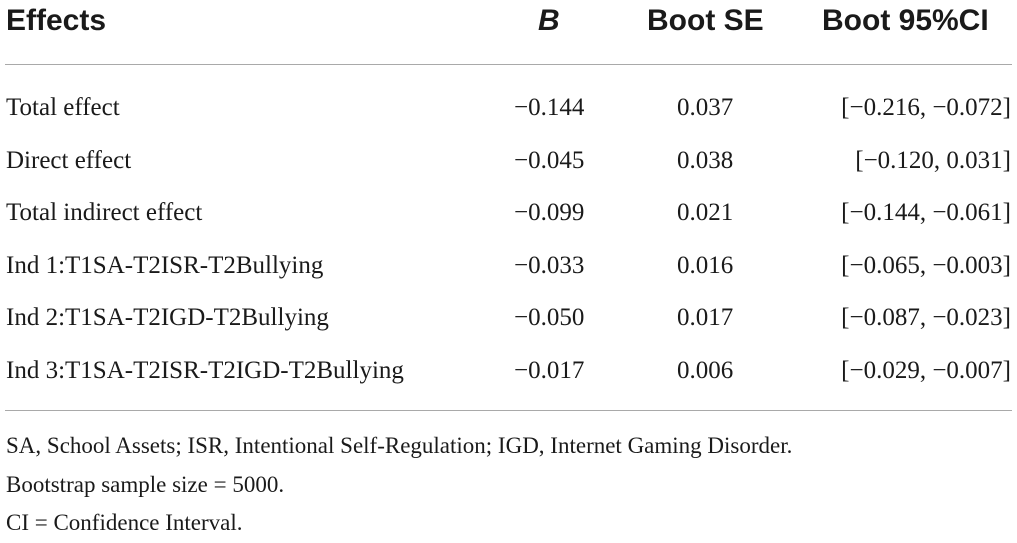 Image resolution: width=1017 pixels, height=543 pixels. I want to click on row-ci-value: [−0.120, 0.031], so click(933, 160).